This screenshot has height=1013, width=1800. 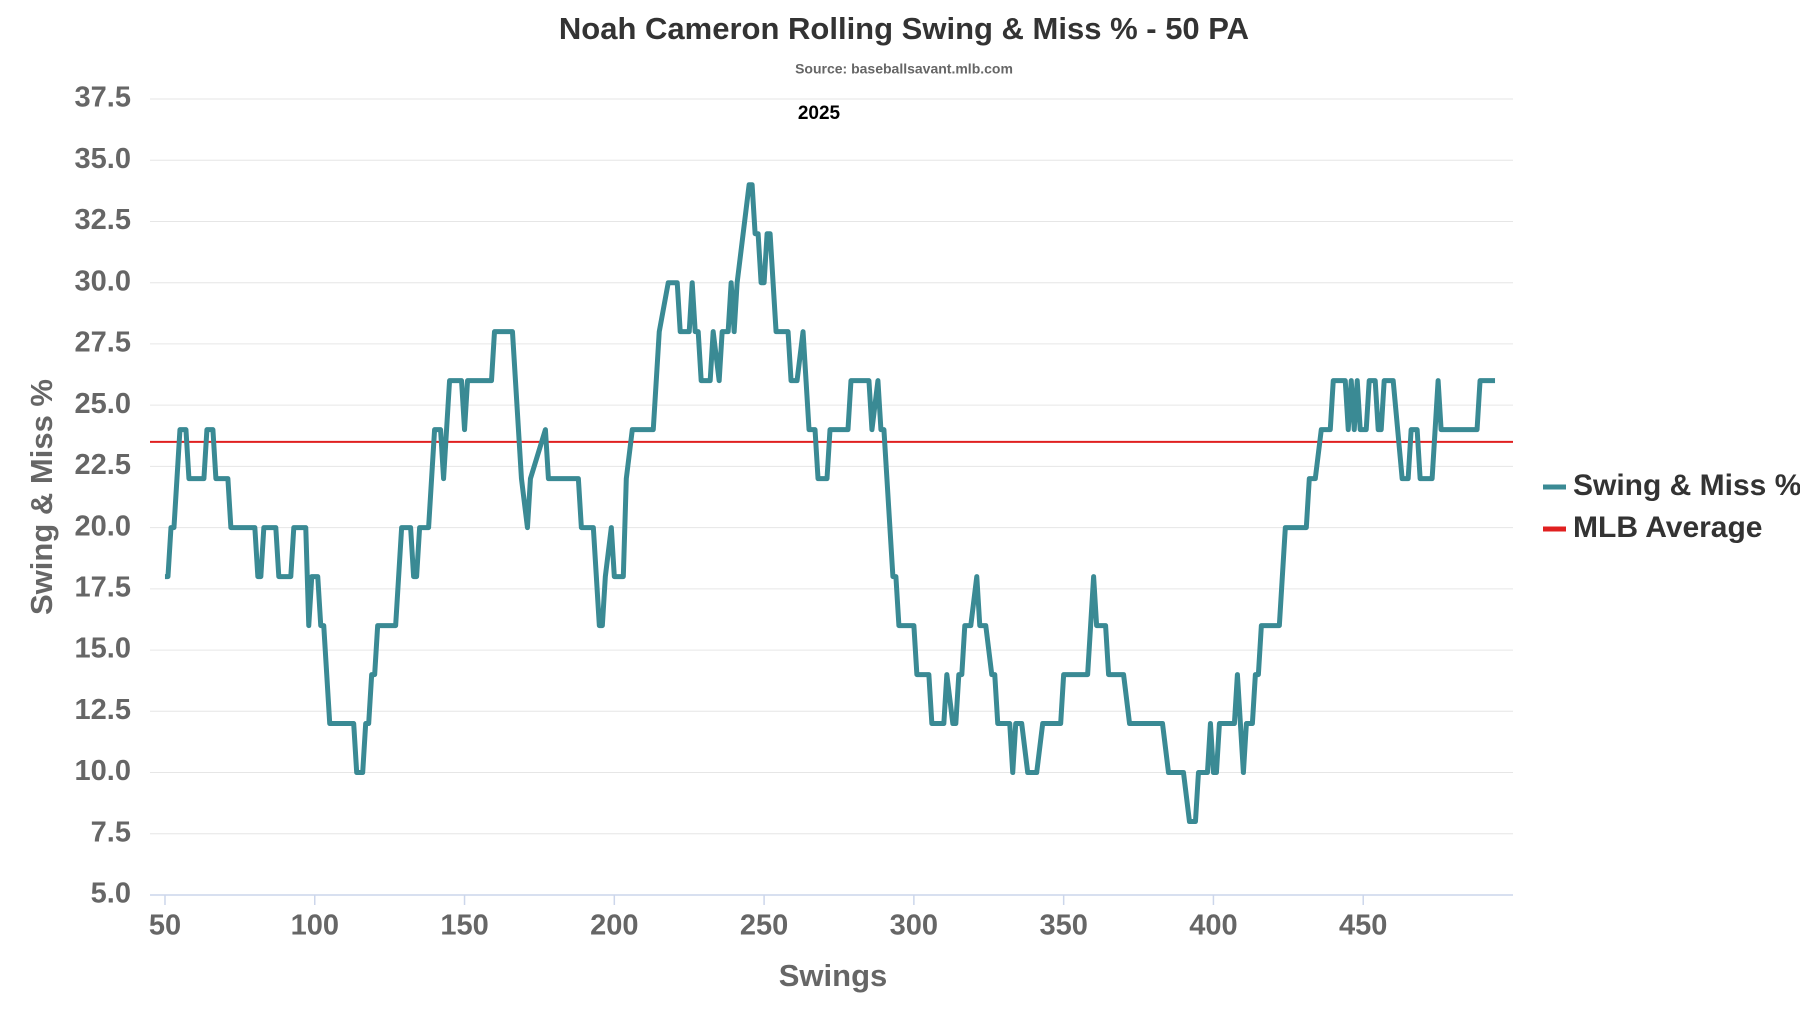 I want to click on x-tick-label: 100, so click(x=315, y=926).